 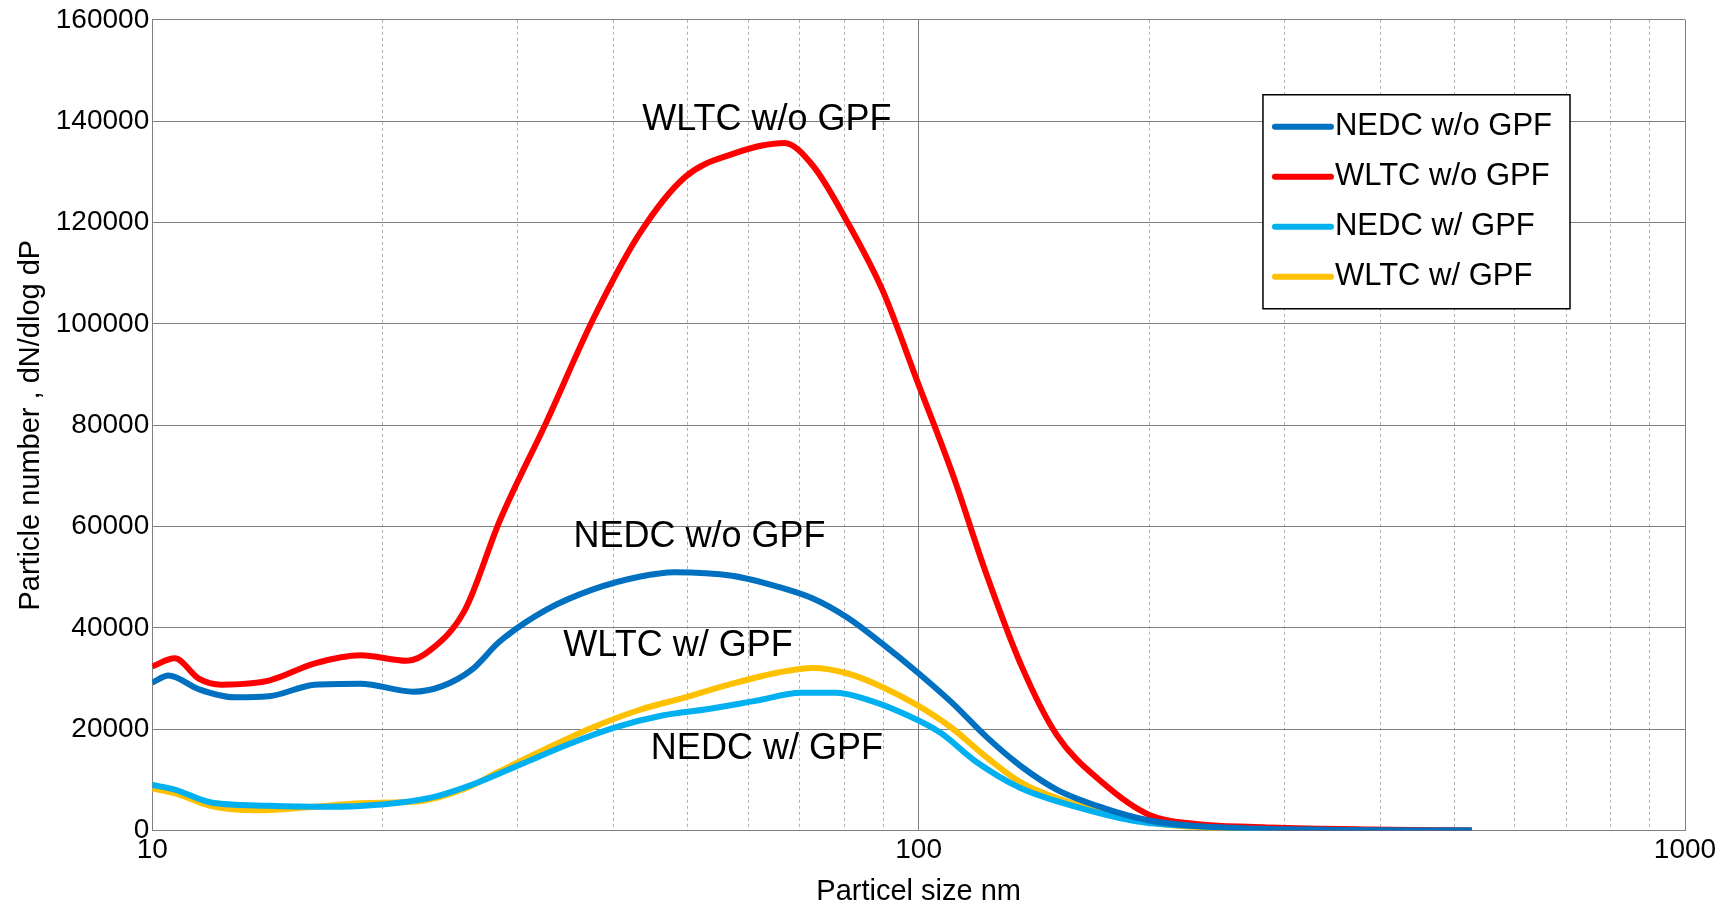 I want to click on legend-label: NEDC w/o GPF, so click(x=1443, y=125).